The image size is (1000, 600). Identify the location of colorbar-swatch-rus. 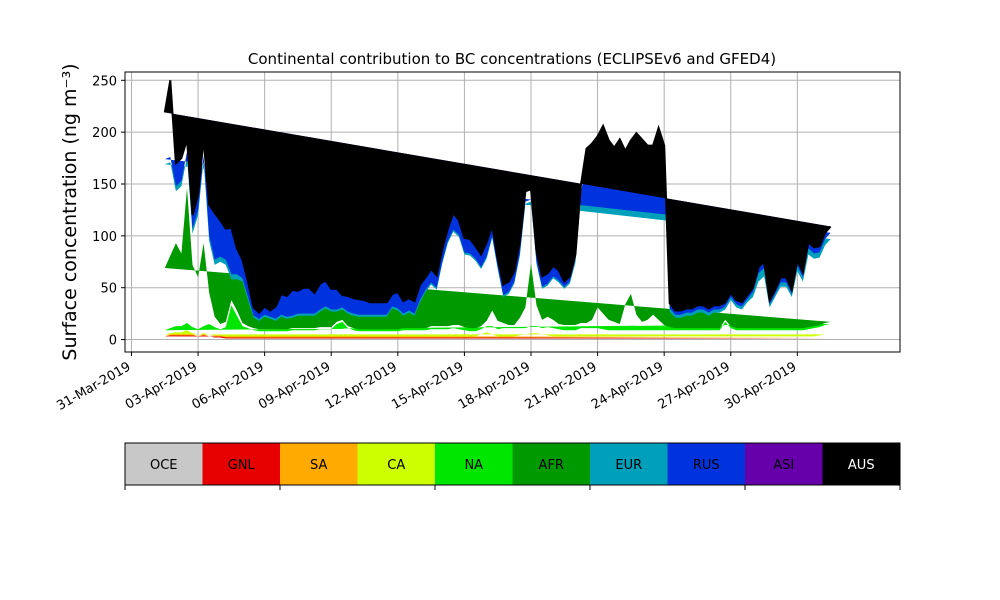
(706, 464).